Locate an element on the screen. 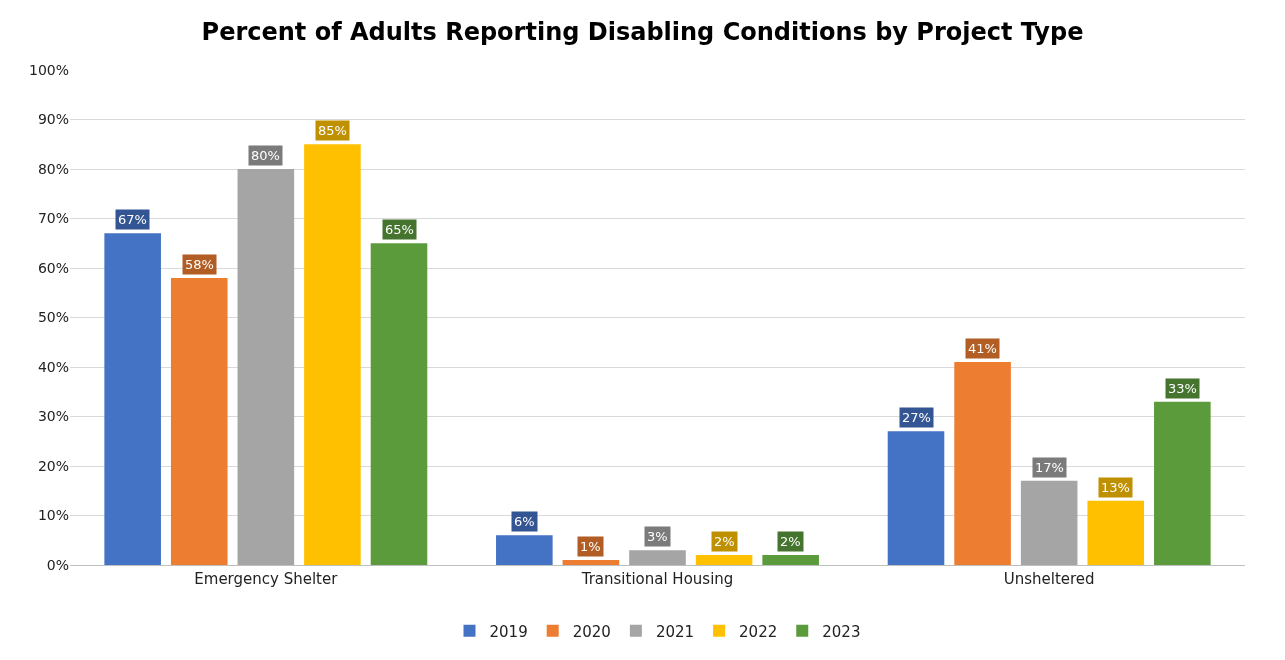 The width and height of the screenshot is (1285, 660). legend-label: 2021 is located at coordinates (675, 631).